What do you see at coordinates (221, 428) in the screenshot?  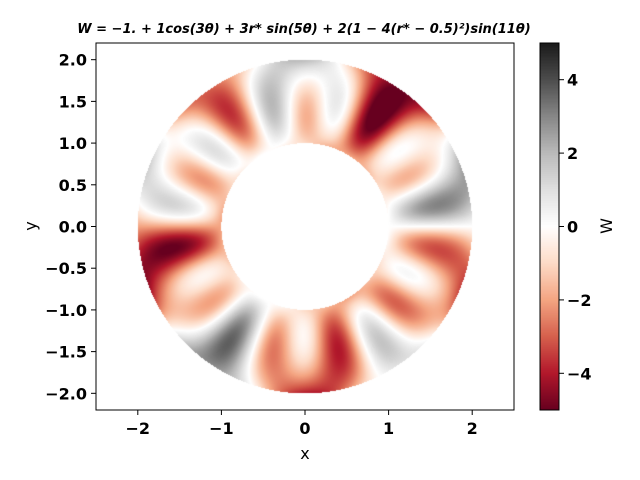 I see `x-tick-label: −1` at bounding box center [221, 428].